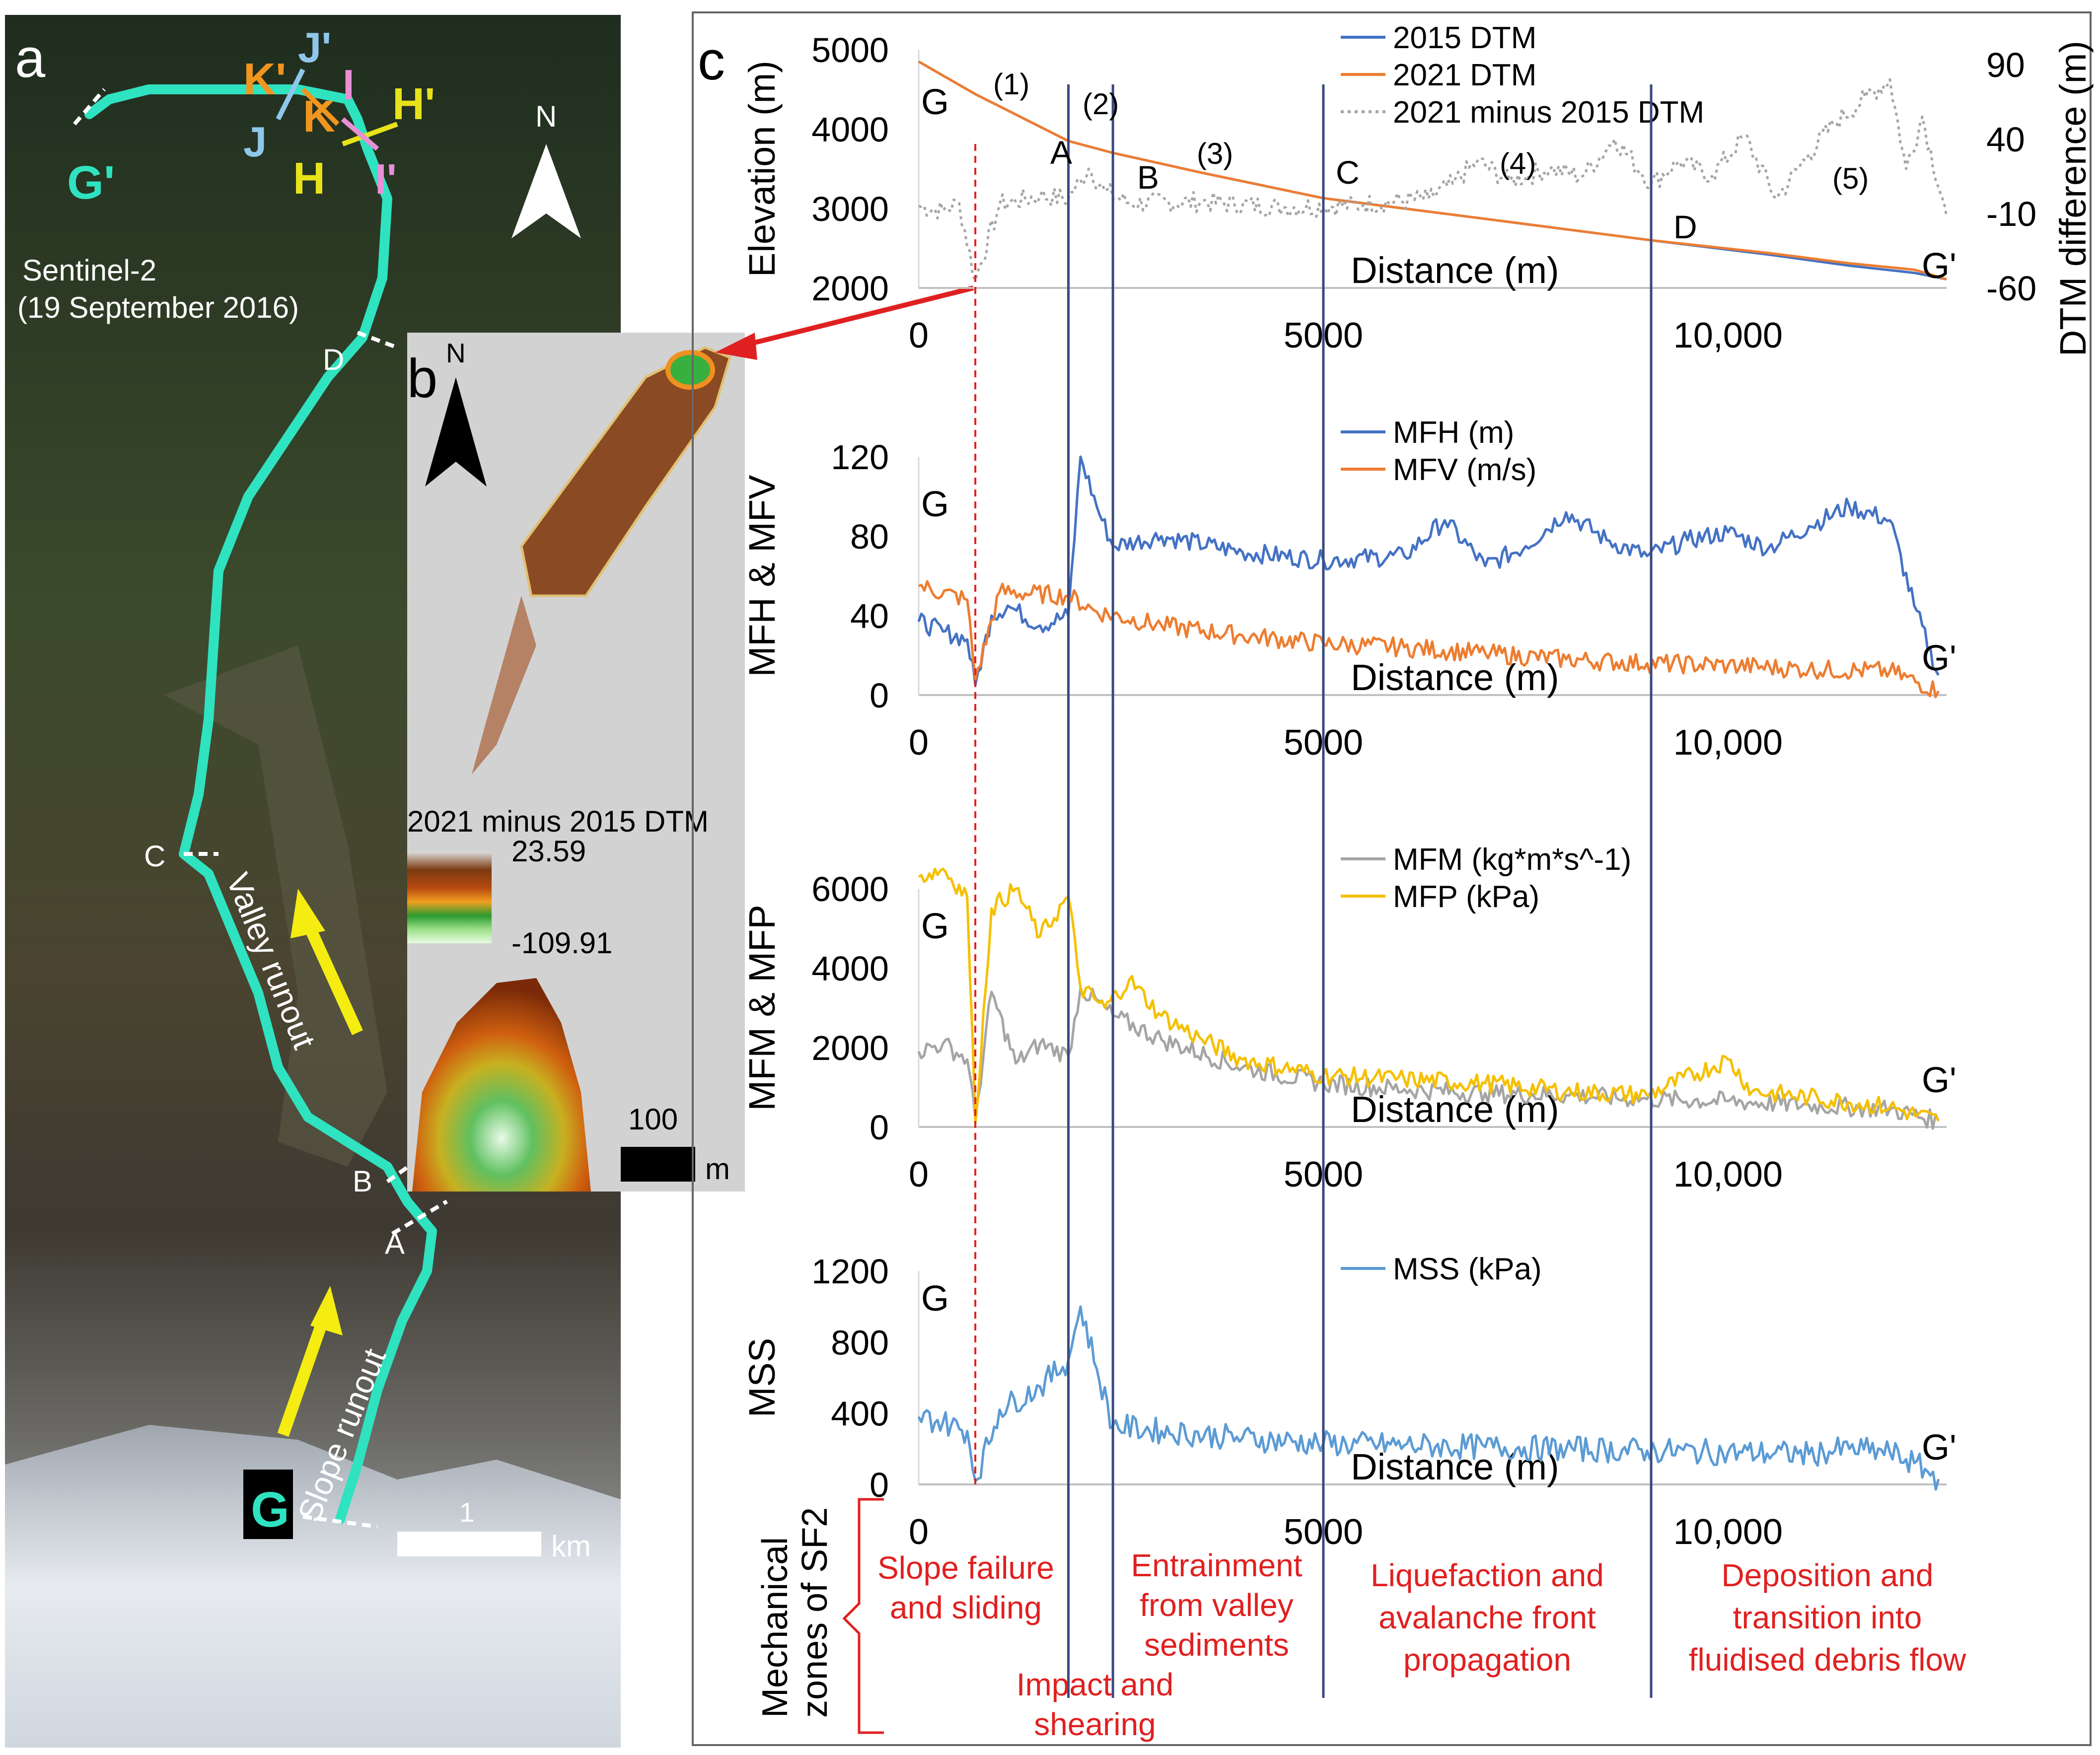 This screenshot has height=1755, width=2100. What do you see at coordinates (370, 134) in the screenshot?
I see `section-h-line` at bounding box center [370, 134].